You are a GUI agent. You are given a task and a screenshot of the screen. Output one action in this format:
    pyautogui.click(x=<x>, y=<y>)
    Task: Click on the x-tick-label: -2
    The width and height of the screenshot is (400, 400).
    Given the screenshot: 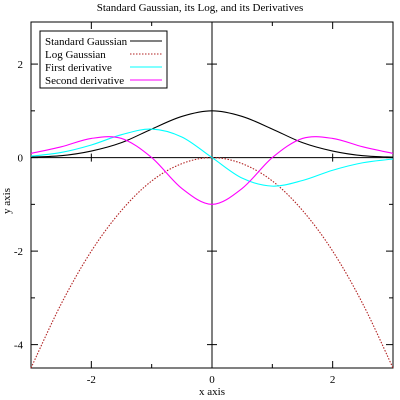 What is the action you would take?
    pyautogui.click(x=91, y=380)
    